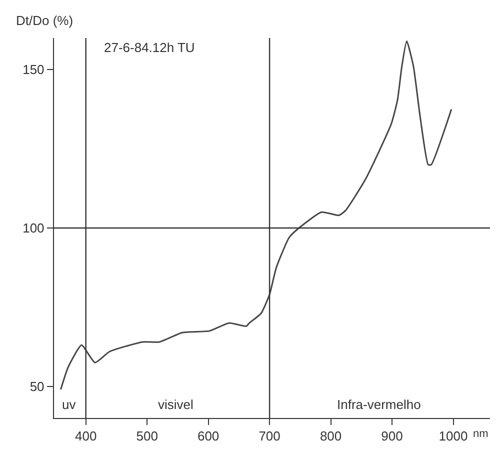 The height and width of the screenshot is (456, 502). I want to click on x-tick-label: 500, so click(147, 436).